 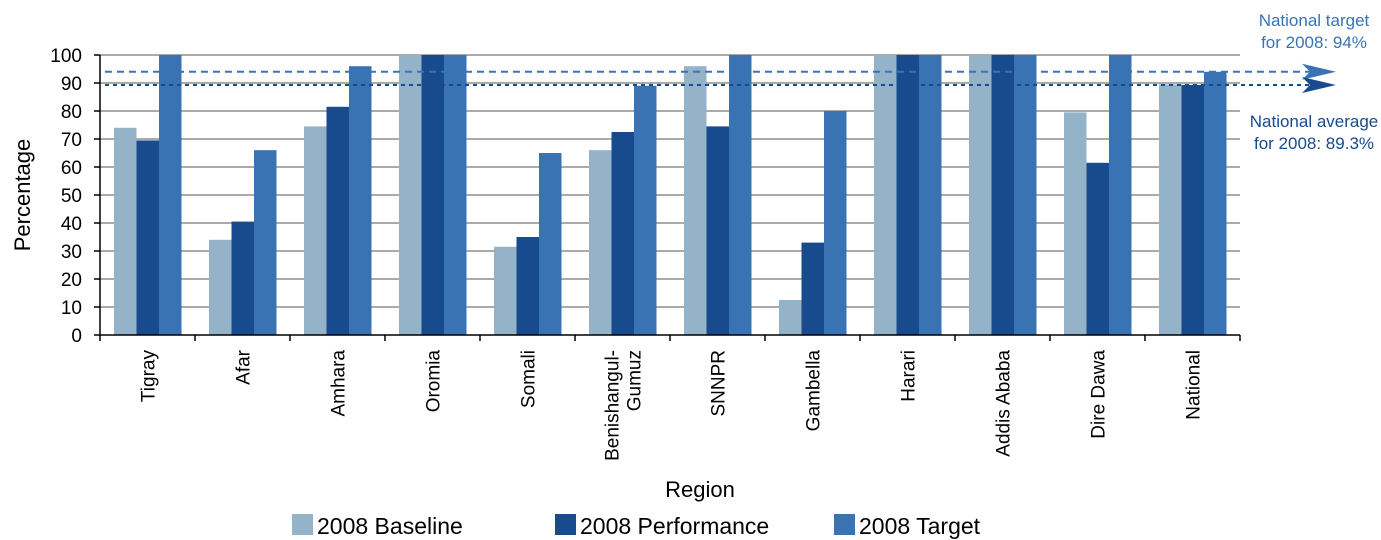 I want to click on x-category-label: Harari, so click(x=909, y=376).